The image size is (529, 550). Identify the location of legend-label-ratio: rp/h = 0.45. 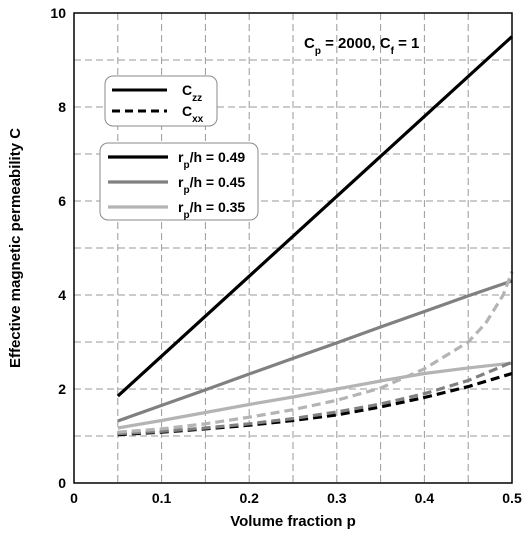
(211, 185).